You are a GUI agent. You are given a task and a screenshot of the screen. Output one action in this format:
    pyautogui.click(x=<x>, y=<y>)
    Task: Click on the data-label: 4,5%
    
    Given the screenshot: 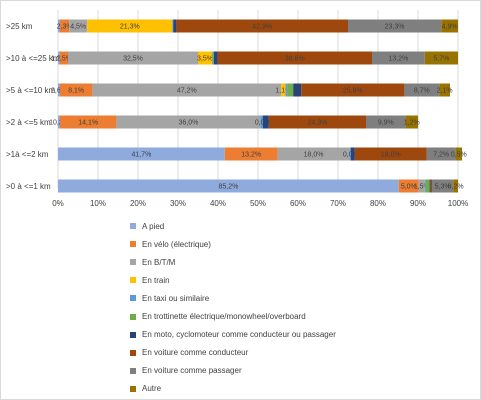 What is the action you would take?
    pyautogui.click(x=78, y=27)
    